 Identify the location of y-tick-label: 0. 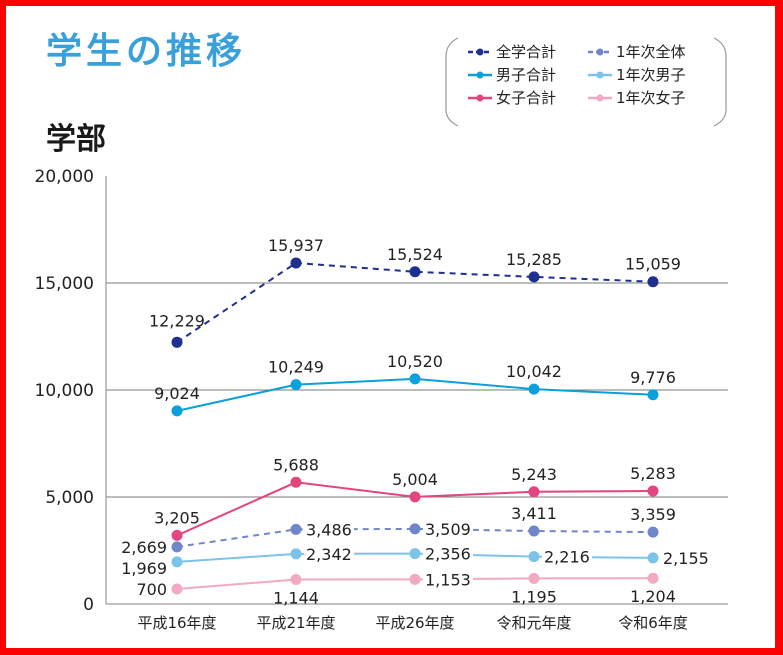
(88, 605).